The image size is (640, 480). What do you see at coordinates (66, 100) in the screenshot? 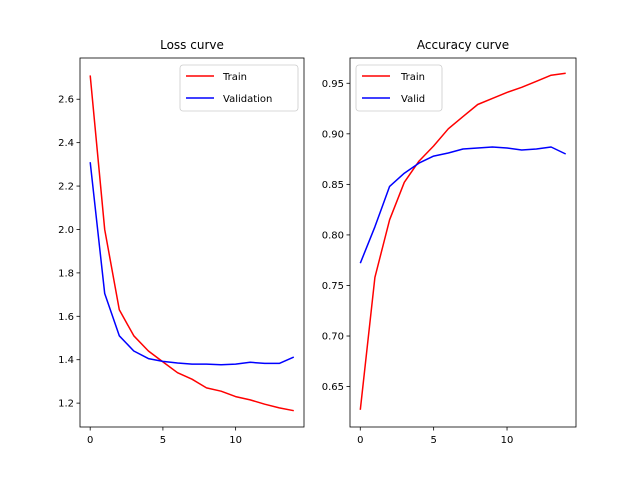
I see `loss-ytick-label: 2.6` at bounding box center [66, 100].